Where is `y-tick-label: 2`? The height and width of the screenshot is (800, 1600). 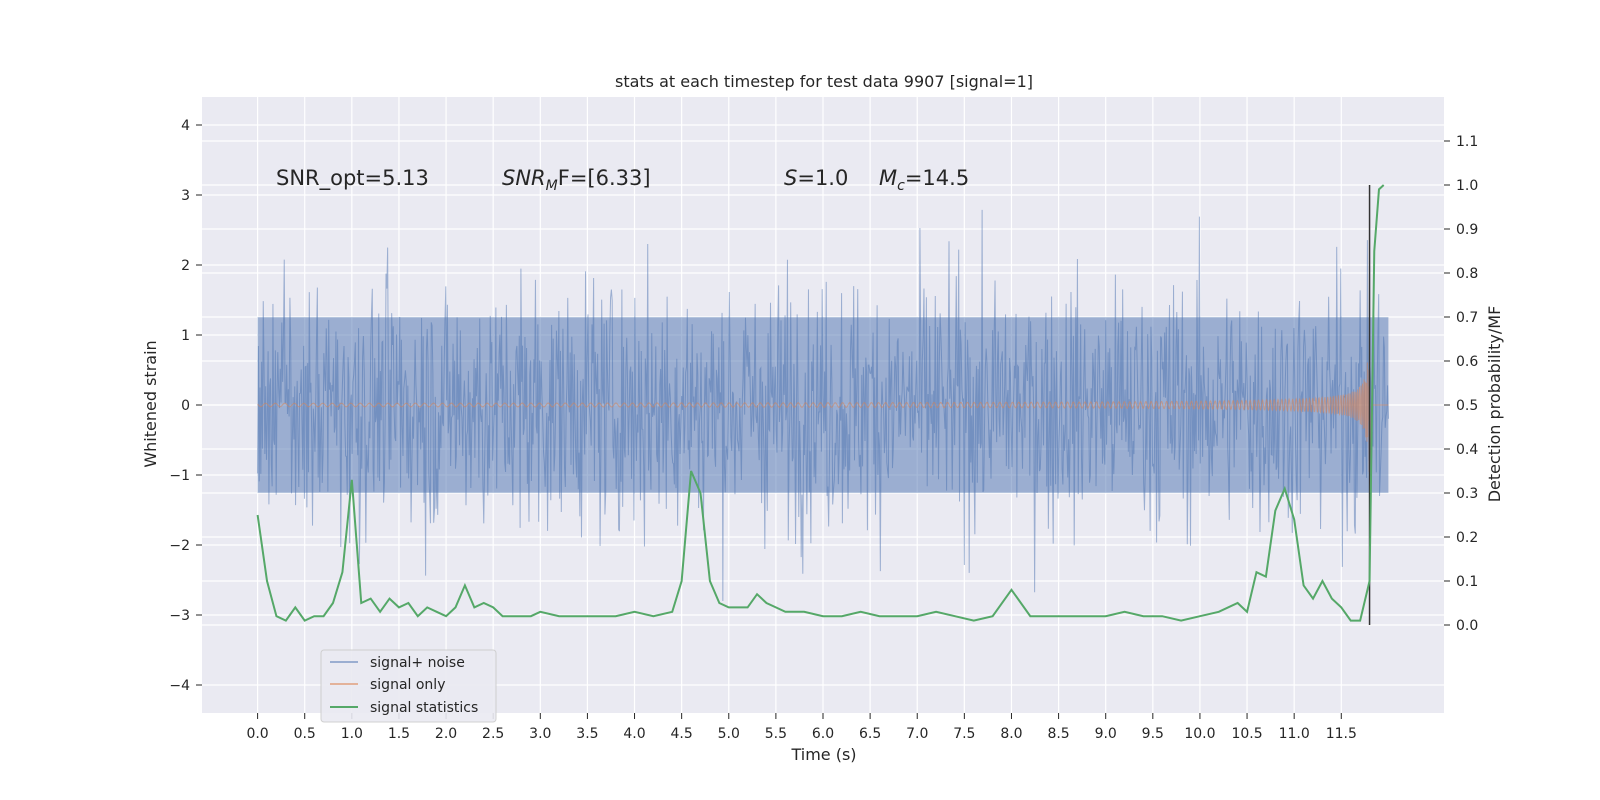 y-tick-label: 2 is located at coordinates (185, 266).